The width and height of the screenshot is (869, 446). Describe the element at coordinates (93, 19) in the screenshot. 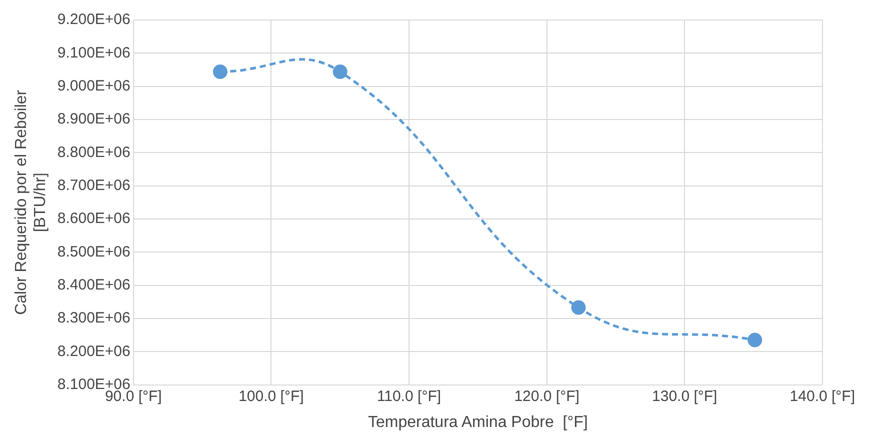

I see `y-tick-label: 9.200E+06` at that location.